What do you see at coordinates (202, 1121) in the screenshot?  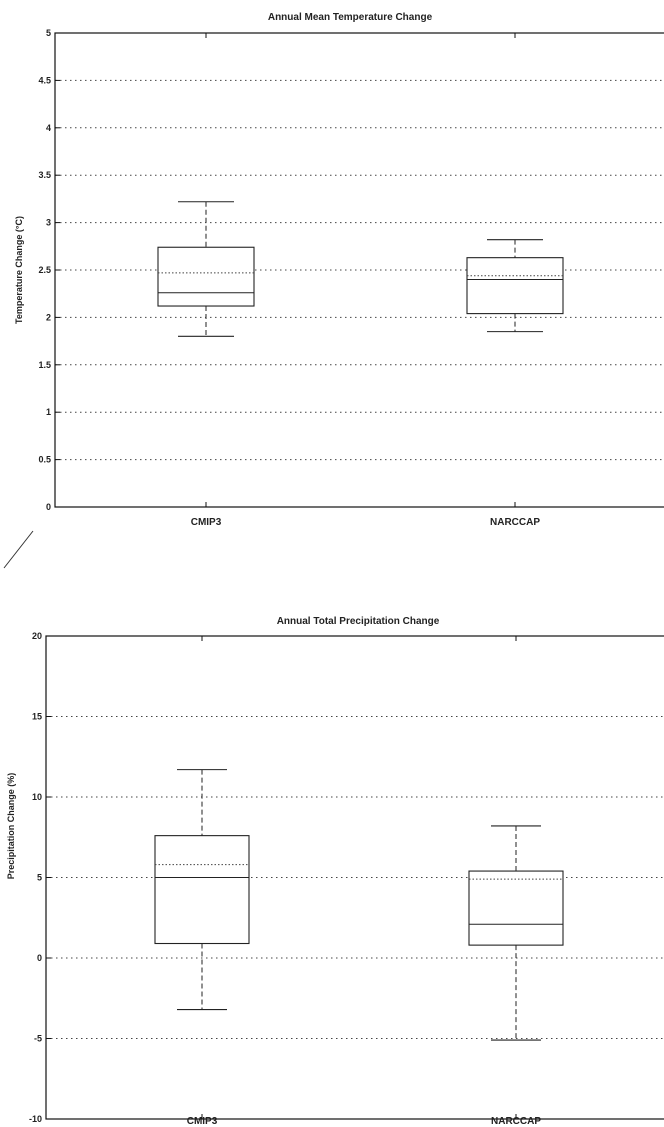 I see `precipitation-category-label: CMIP3` at bounding box center [202, 1121].